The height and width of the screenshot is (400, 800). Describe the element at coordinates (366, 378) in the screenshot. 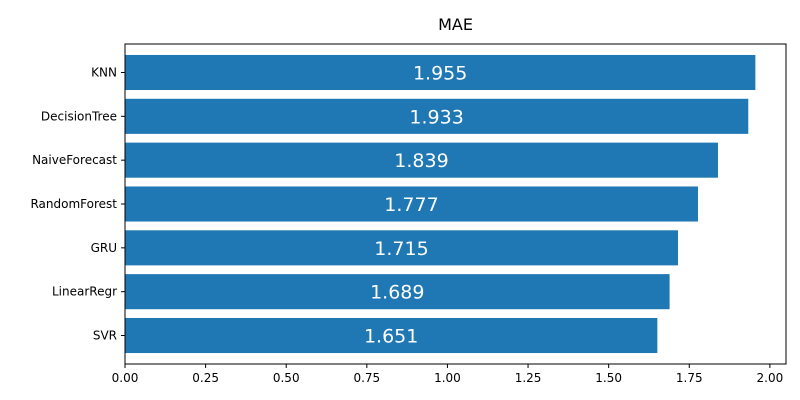

I see `x-tick-label: 0.75` at that location.